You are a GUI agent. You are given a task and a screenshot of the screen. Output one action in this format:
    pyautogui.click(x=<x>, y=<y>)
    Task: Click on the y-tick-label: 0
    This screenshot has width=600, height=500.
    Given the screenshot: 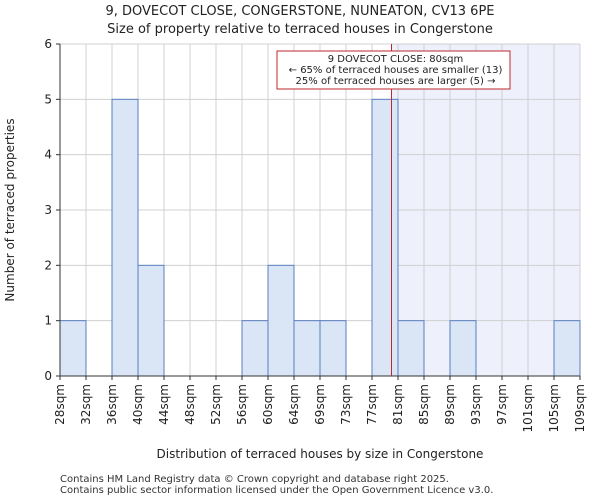 What is the action you would take?
    pyautogui.click(x=48, y=376)
    